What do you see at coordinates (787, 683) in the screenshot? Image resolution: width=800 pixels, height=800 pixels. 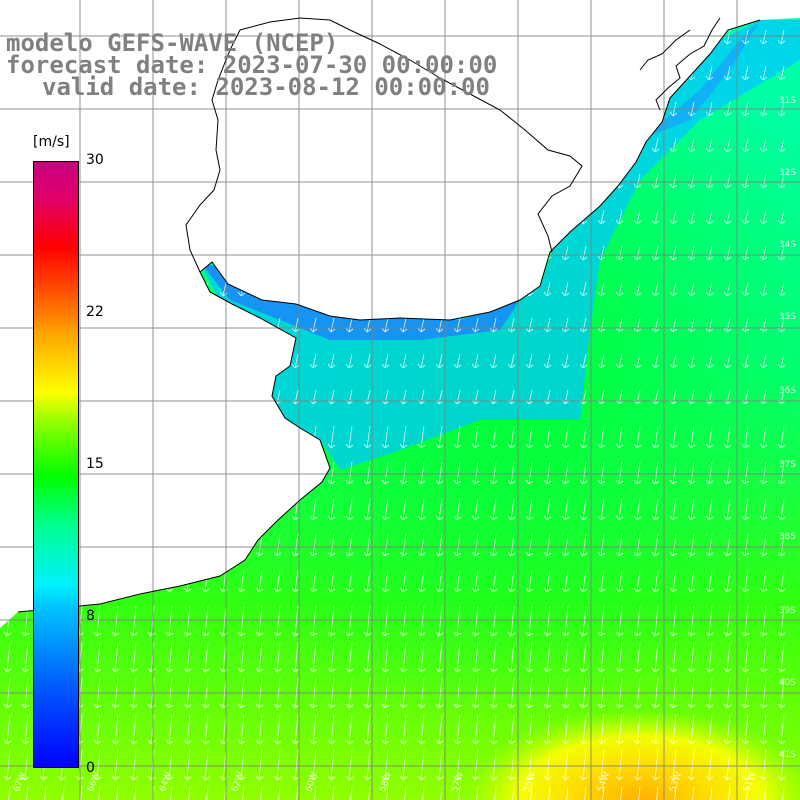 I see `lat-label: 40S` at bounding box center [787, 683].